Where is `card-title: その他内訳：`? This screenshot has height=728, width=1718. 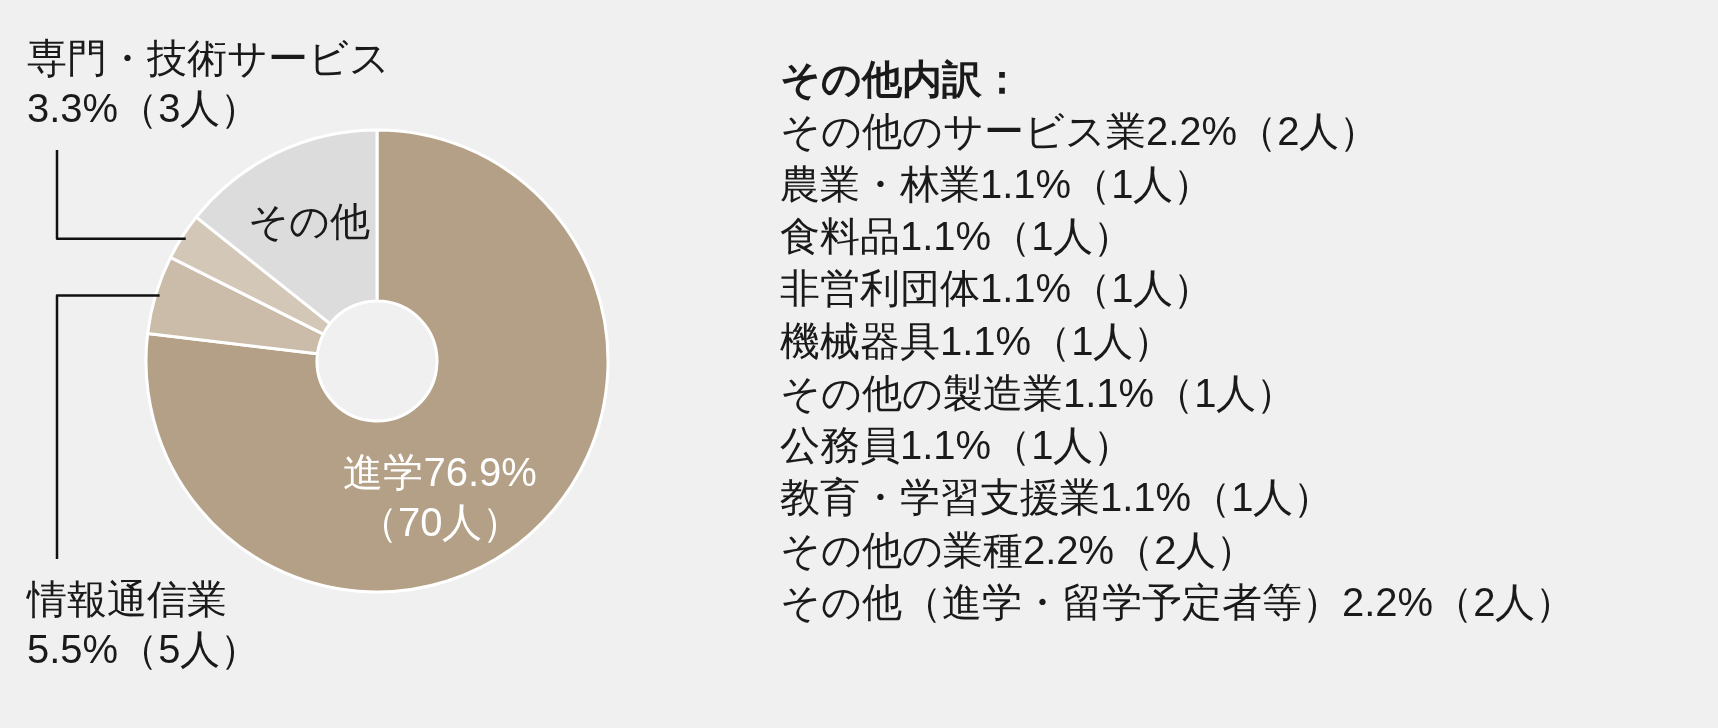
card-title: その他内訳： is located at coordinates (901, 79).